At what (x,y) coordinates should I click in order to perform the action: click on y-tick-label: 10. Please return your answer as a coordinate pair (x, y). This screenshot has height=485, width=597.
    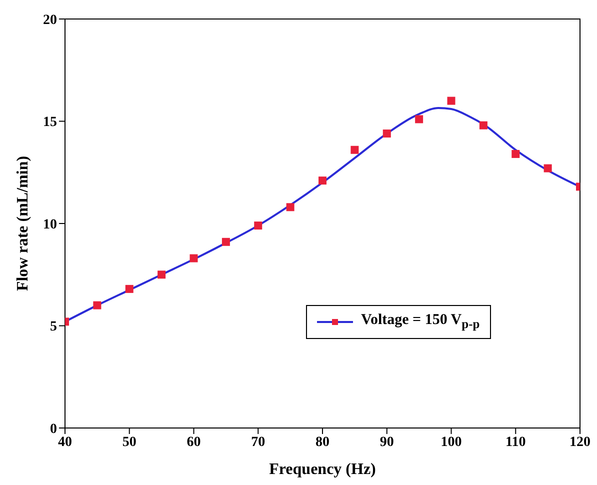
    Looking at the image, I should click on (50, 224).